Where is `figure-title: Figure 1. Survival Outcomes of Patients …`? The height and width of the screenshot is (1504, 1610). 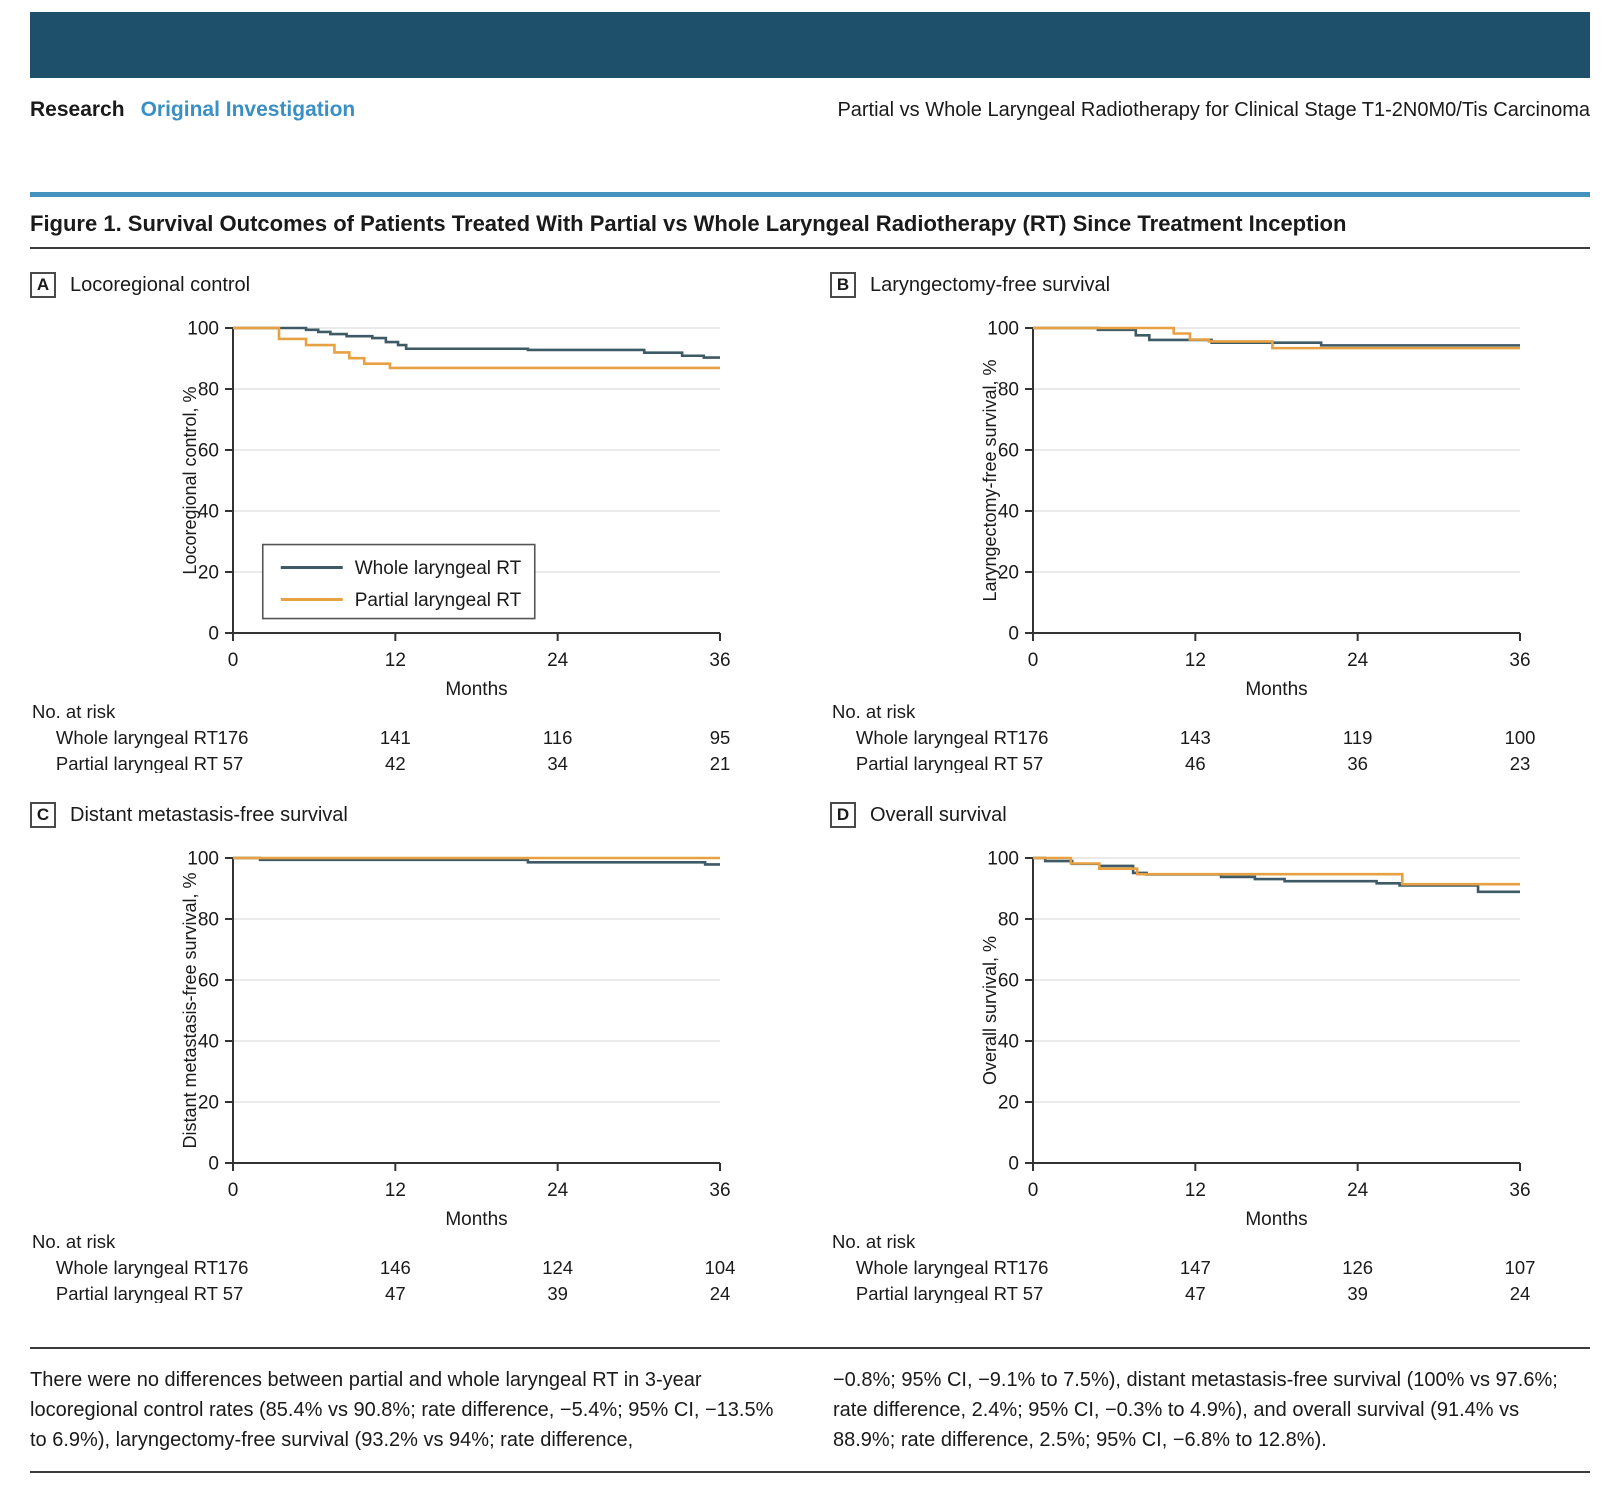 figure-title: Figure 1. Survival Outcomes of Patients … is located at coordinates (688, 223).